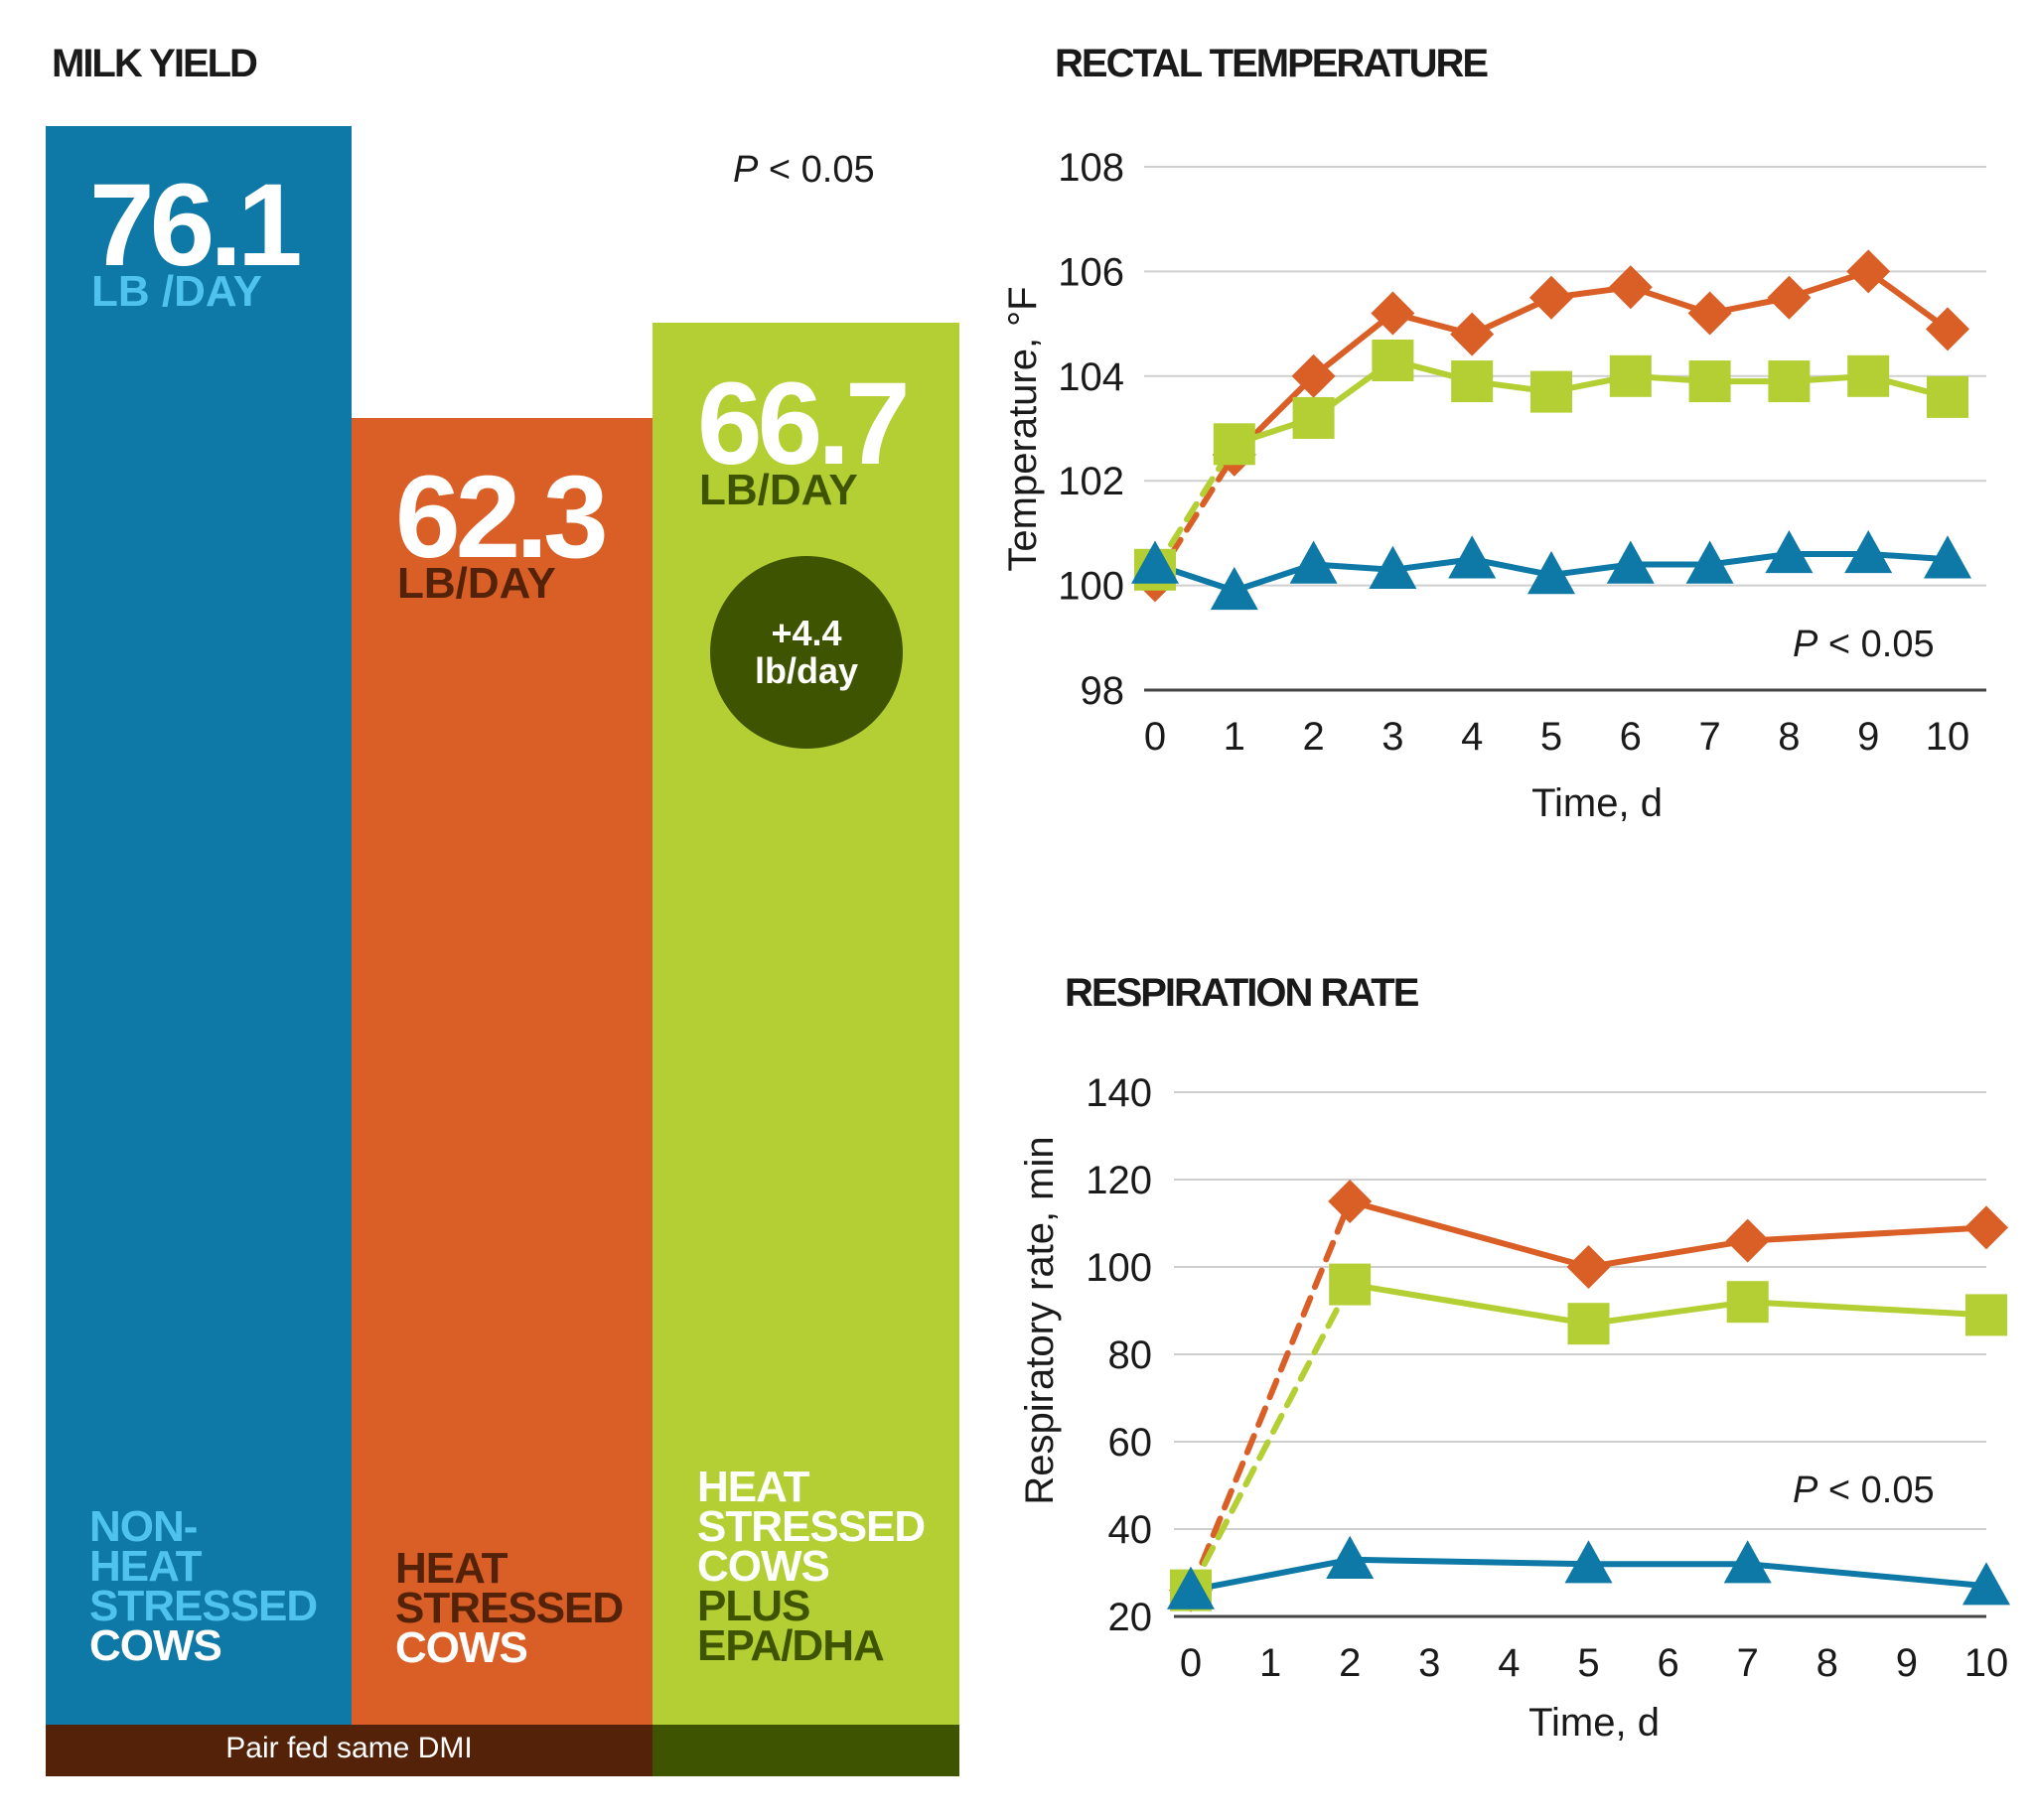 This screenshot has width=2034, height=1820. Describe the element at coordinates (1103, 691) in the screenshot. I see `y-tick-label: 98` at that location.